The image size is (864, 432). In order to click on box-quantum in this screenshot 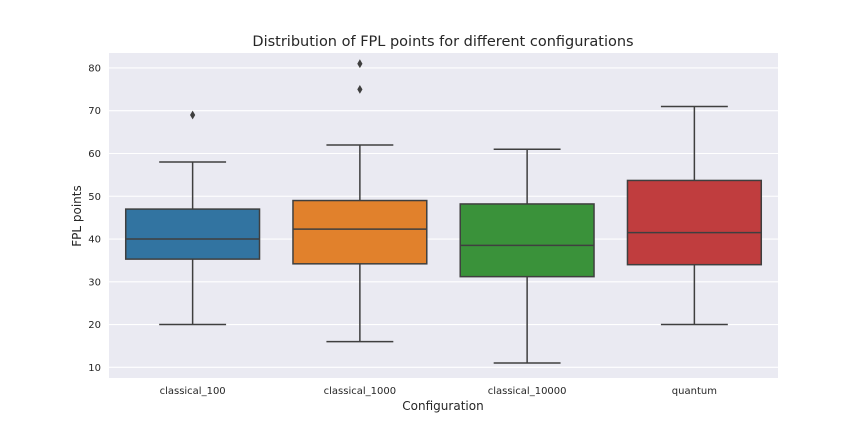, I will do `click(694, 215)`.